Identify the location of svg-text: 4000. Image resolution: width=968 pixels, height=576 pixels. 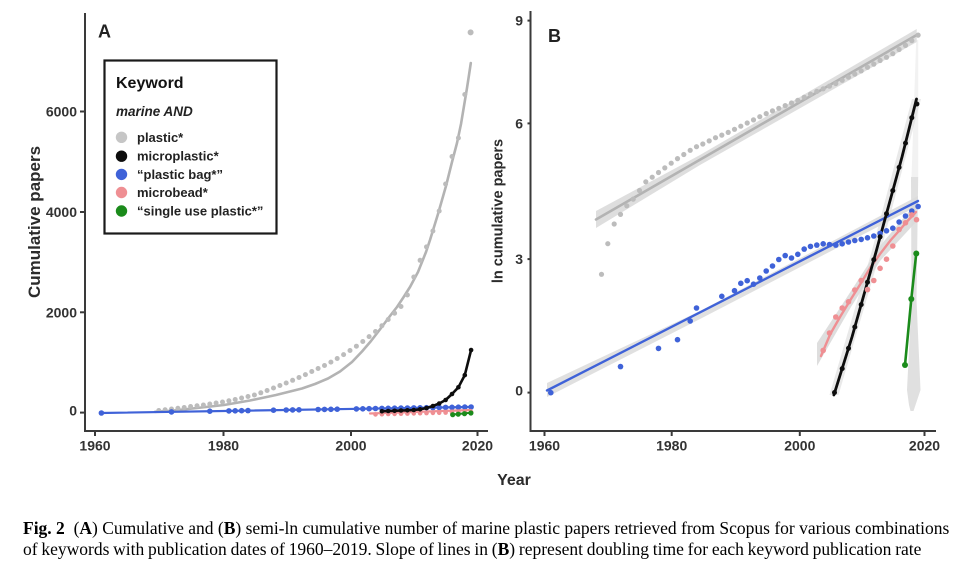
(61, 212).